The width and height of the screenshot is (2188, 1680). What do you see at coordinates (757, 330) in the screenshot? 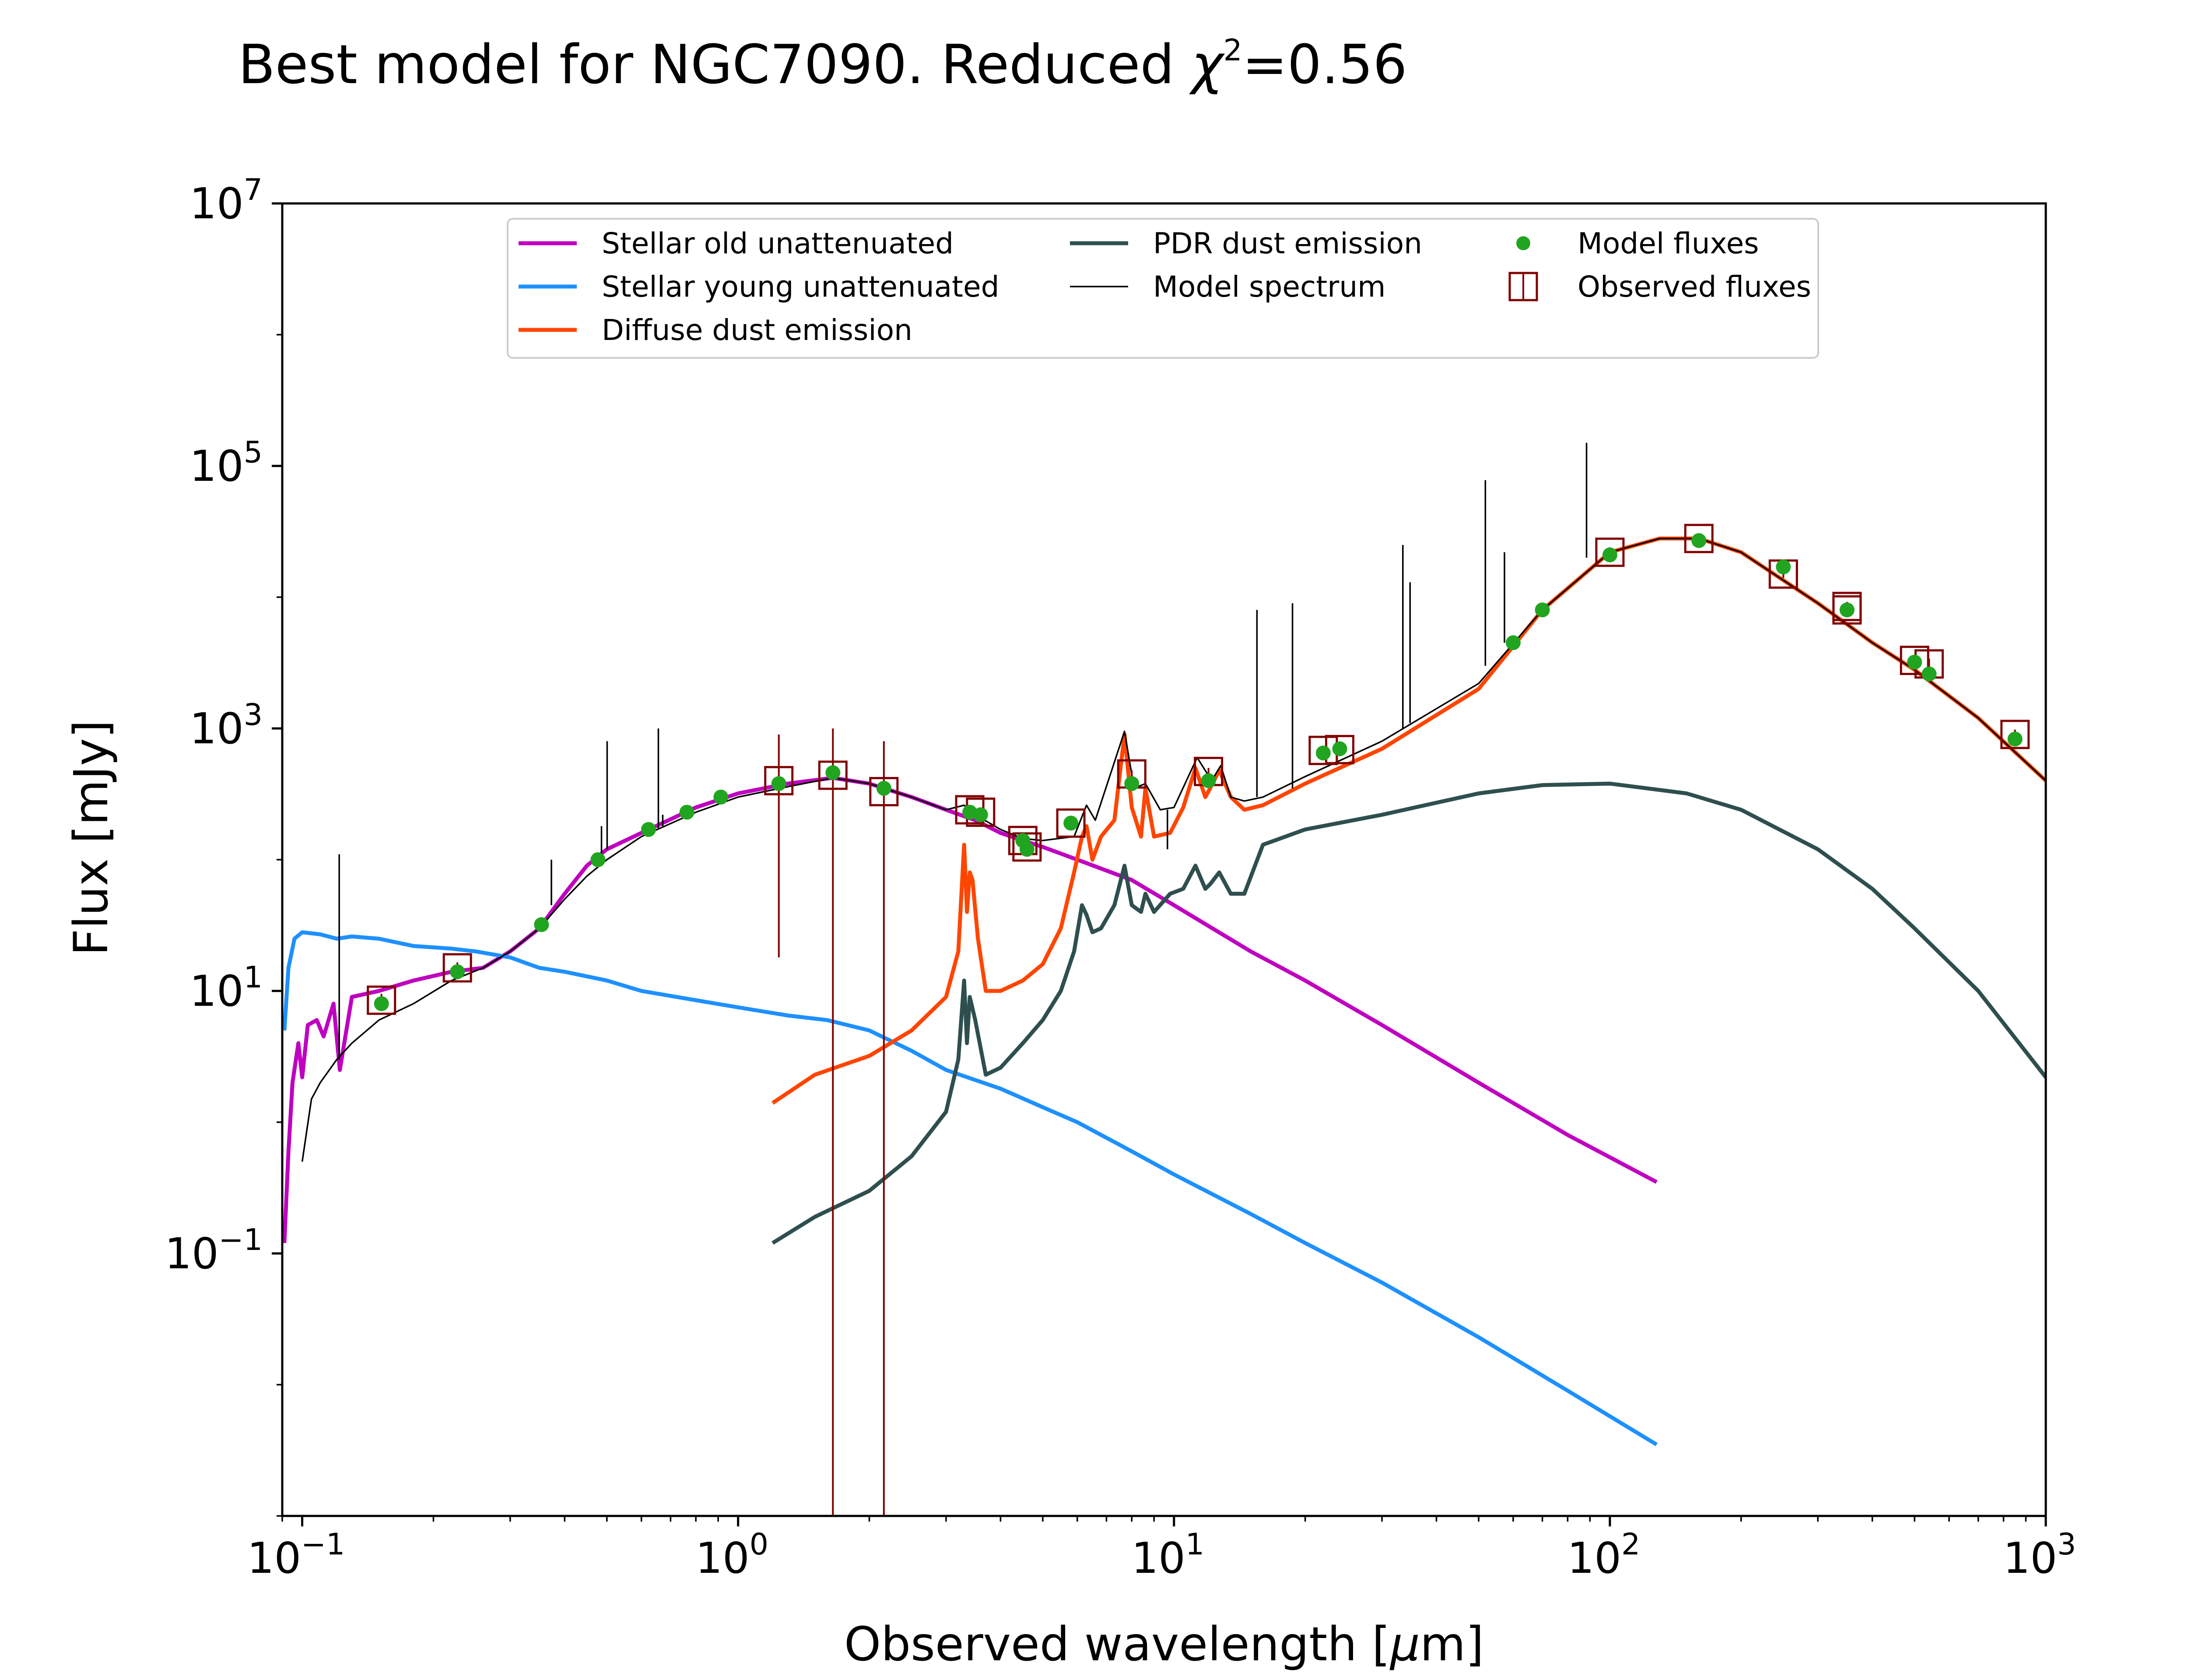
I see `legend-label: Diffuse dust emission` at bounding box center [757, 330].